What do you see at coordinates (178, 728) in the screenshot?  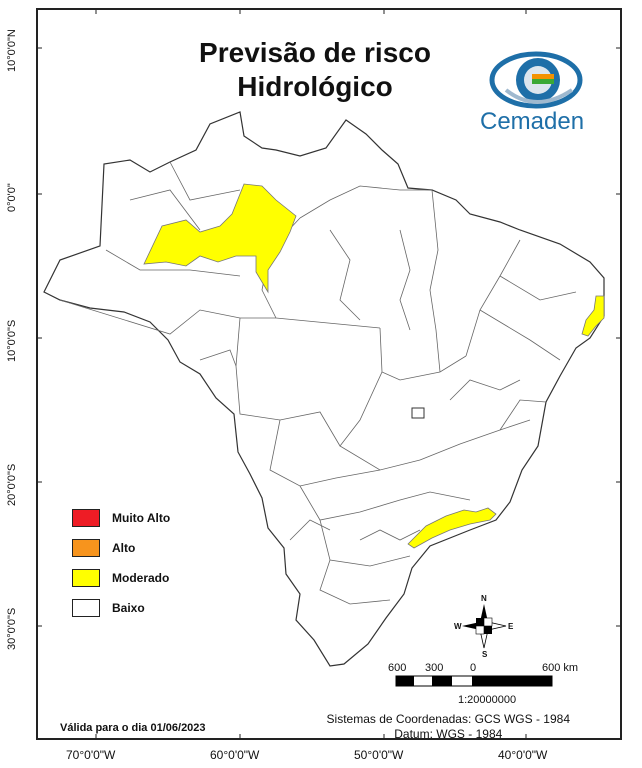 I see `valid-date-value: 01/06/2023` at bounding box center [178, 728].